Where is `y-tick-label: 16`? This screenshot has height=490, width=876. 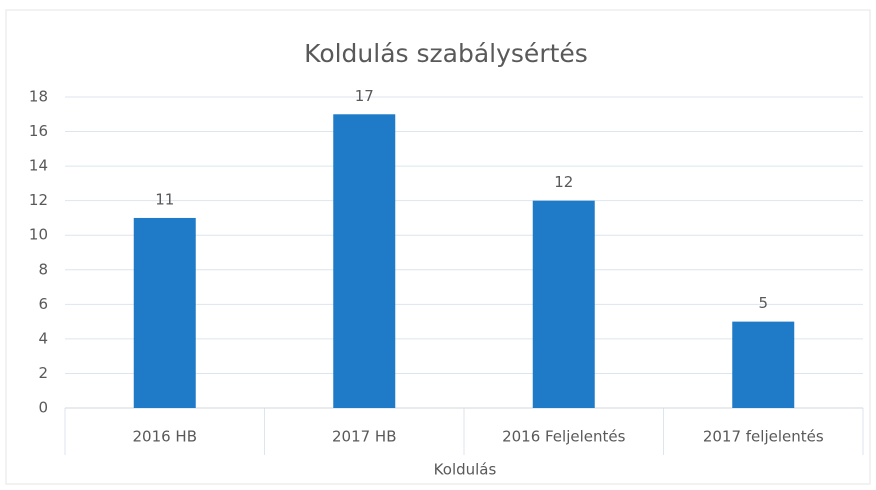 y-tick-label: 16 is located at coordinates (38, 131).